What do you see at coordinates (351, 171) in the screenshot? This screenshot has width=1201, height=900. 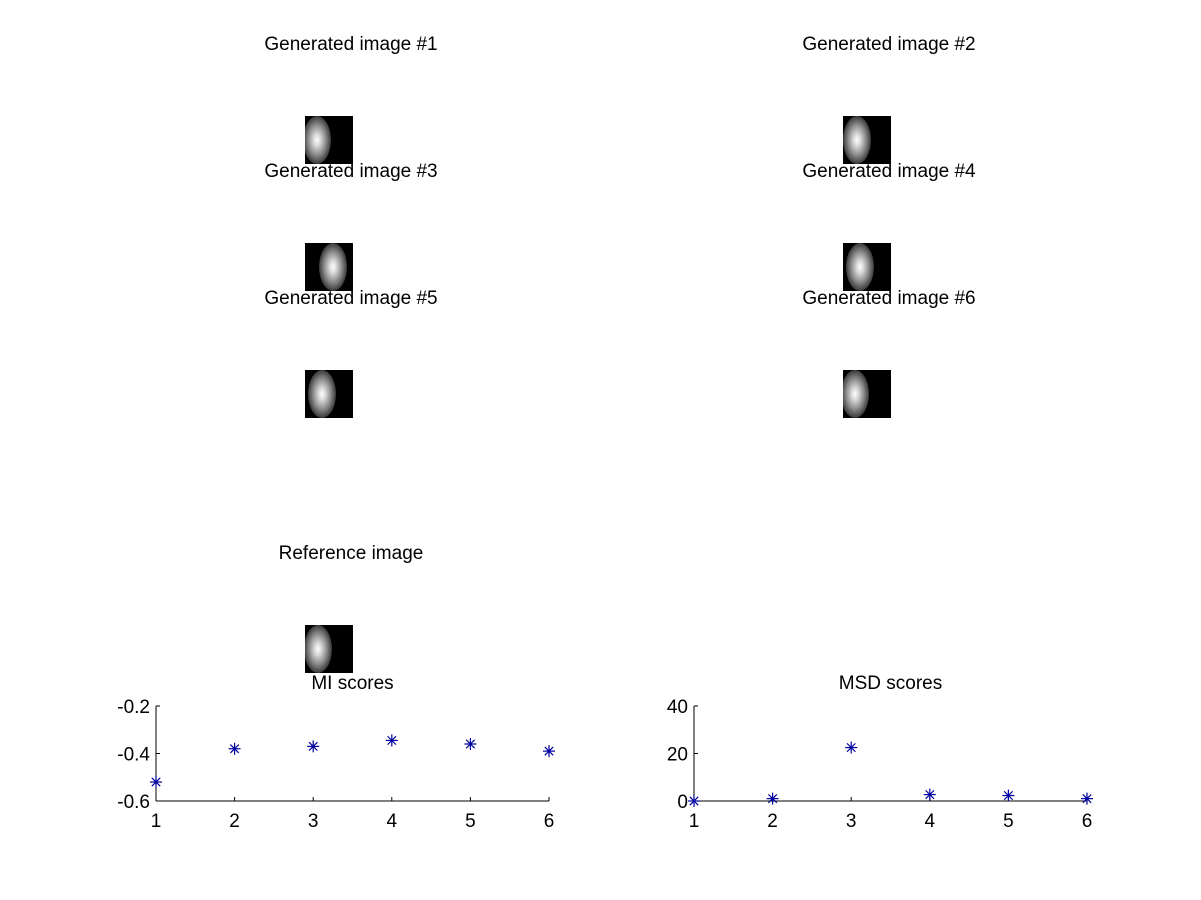 I see `generated-title-3: Generated image #3` at bounding box center [351, 171].